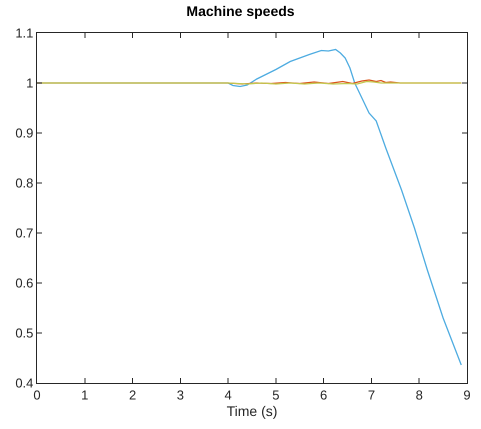 This screenshot has height=429, width=481. Describe the element at coordinates (30, 83) in the screenshot. I see `y-tick-label: 1` at that location.